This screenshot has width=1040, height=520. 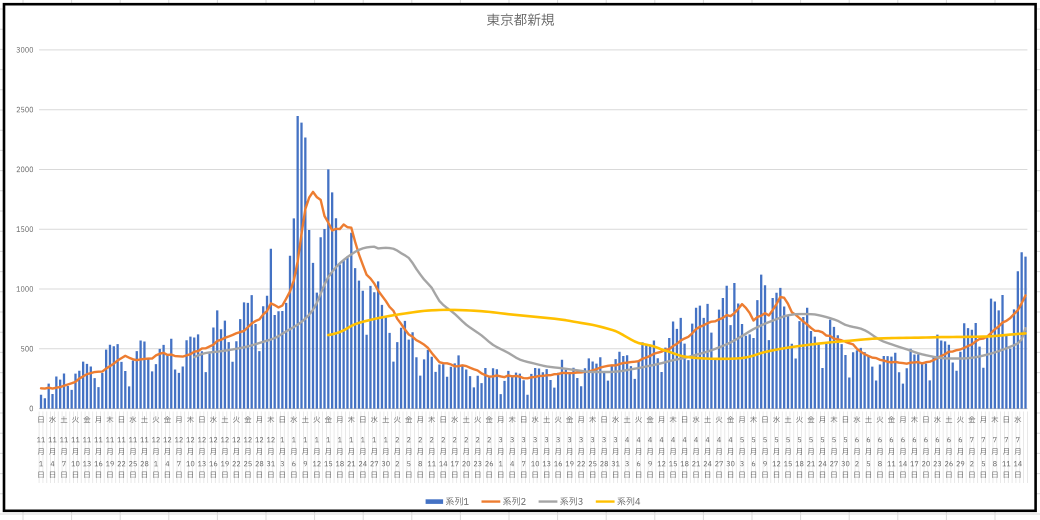 I want to click on y-axis-labels, so click(x=25, y=229).